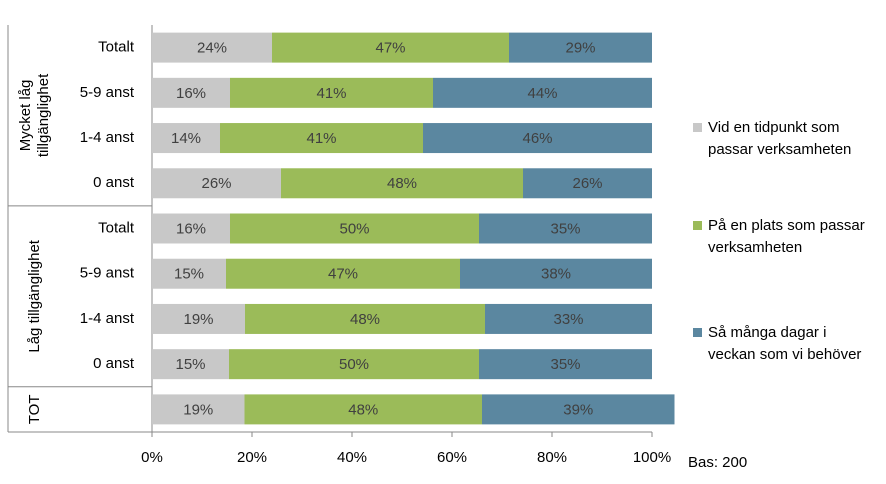 Image resolution: width=886 pixels, height=484 pixels. Describe the element at coordinates (352, 457) in the screenshot. I see `x-tick-label: 40%` at that location.